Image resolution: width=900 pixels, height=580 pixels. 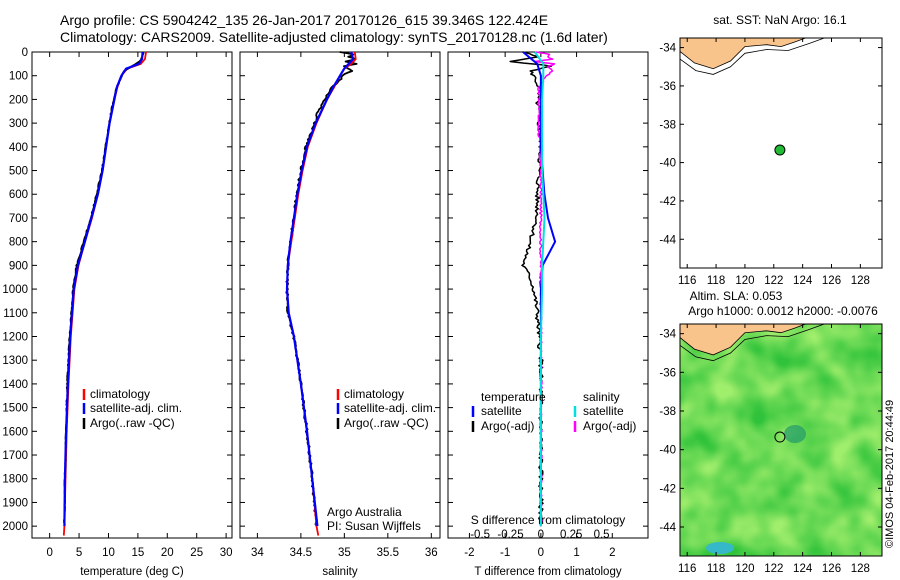 What do you see at coordinates (364, 512) in the screenshot?
I see `annotation-line-1: Argo Australia` at bounding box center [364, 512].